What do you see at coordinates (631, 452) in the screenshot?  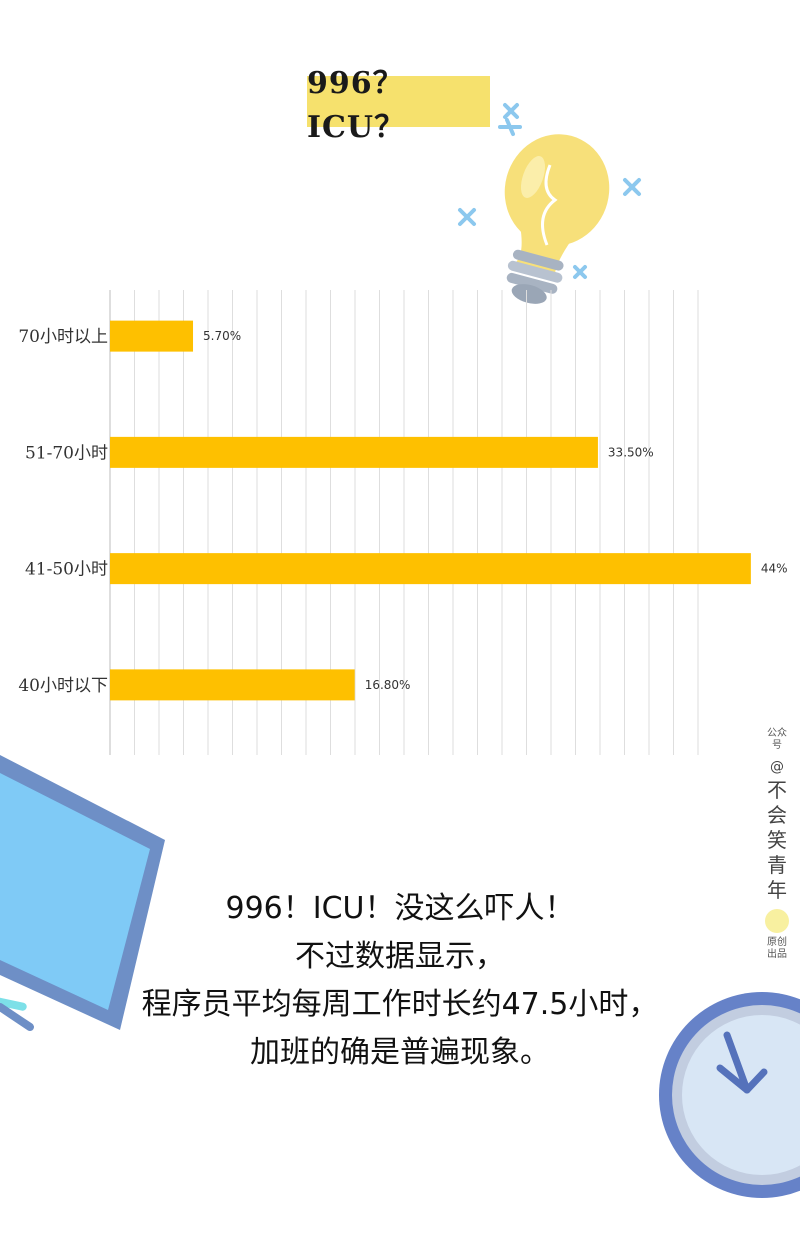 I see `data-label: 33.50%` at bounding box center [631, 452].